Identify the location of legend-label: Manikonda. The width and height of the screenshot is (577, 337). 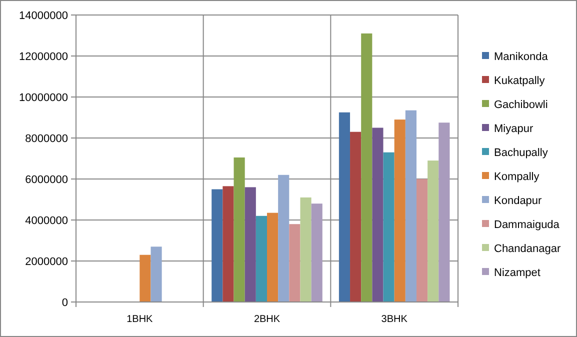
(521, 56).